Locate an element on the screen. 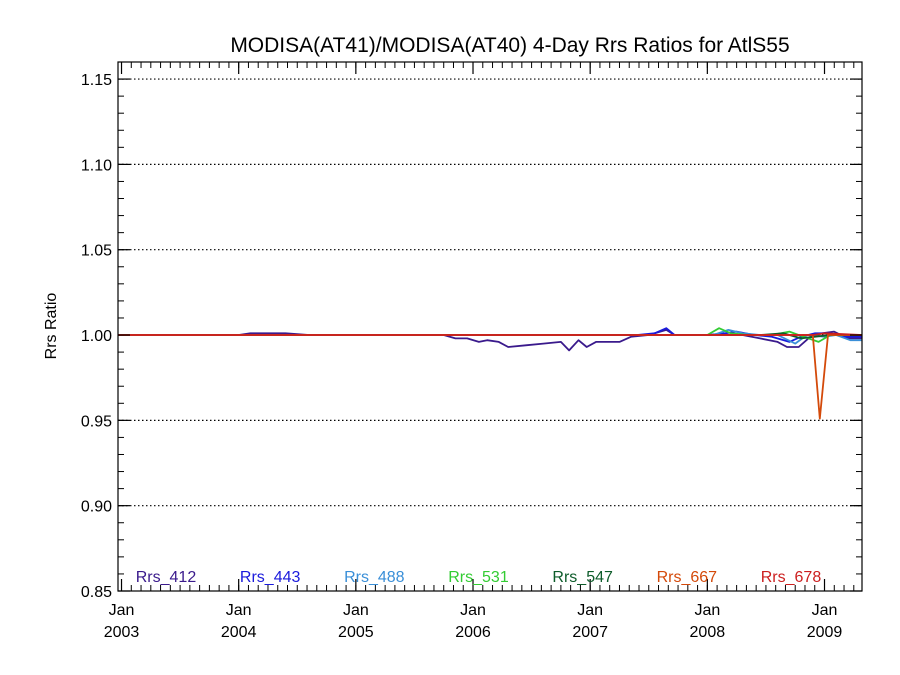  y-tick-label: 1.10 is located at coordinates (96, 165).